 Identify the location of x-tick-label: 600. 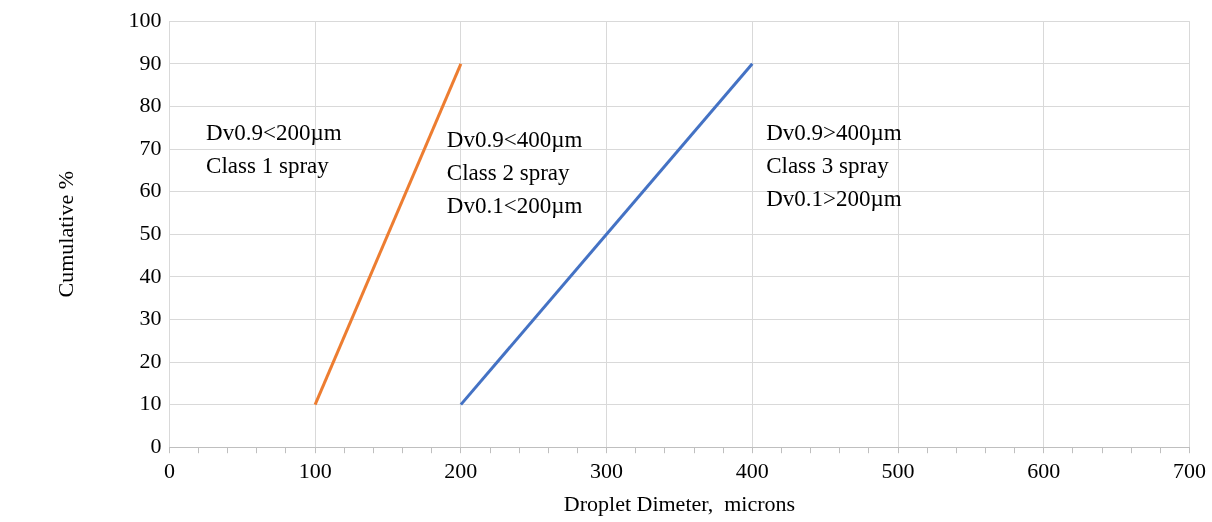
(1044, 471).